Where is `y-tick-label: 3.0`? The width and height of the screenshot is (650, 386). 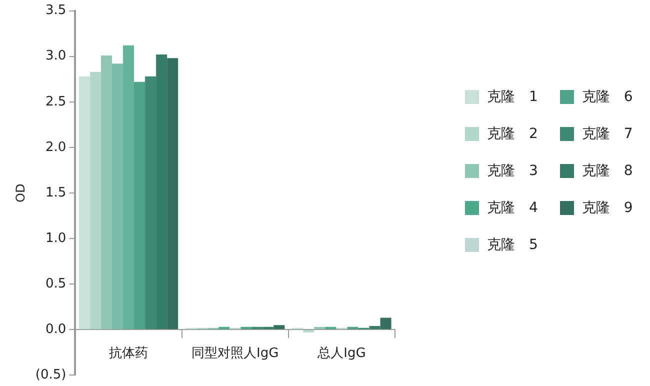
y-tick-label: 3.0 is located at coordinates (56, 56).